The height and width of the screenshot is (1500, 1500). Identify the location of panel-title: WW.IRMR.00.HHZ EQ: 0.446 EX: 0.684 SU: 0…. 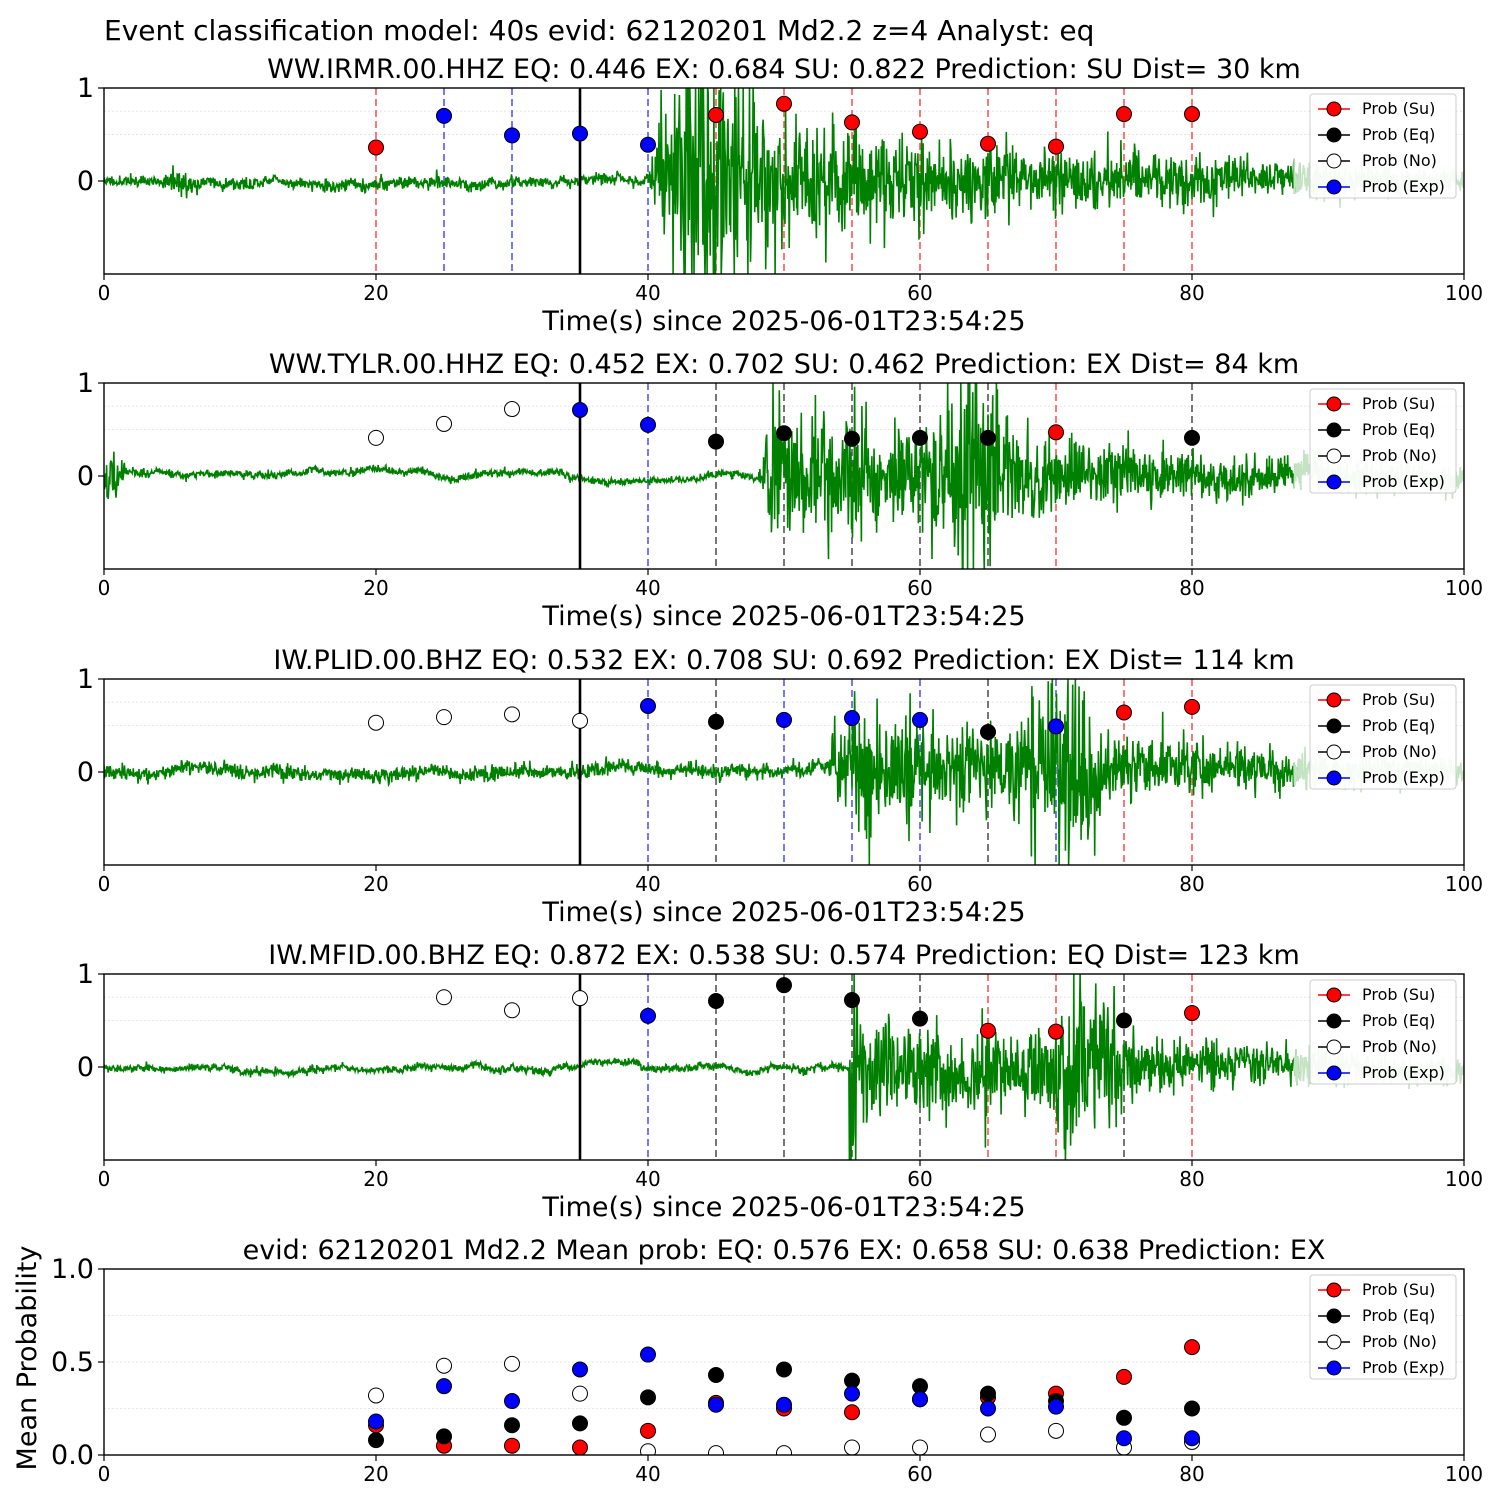
(784, 69).